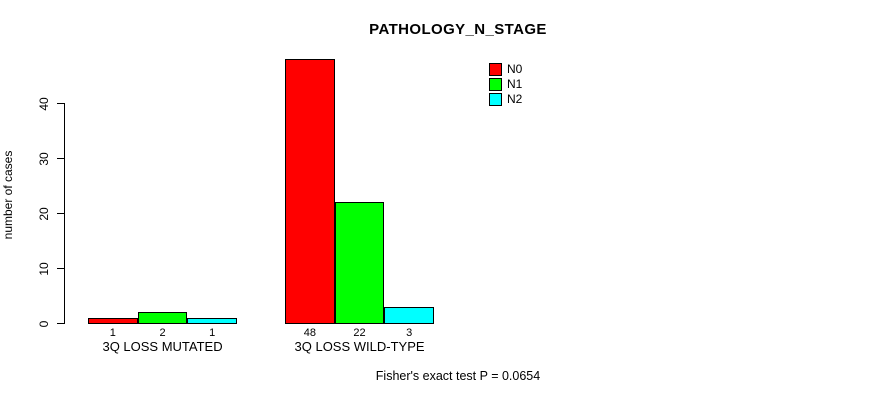 Image resolution: width=890 pixels, height=400 pixels. Describe the element at coordinates (44, 323) in the screenshot. I see `y-tick-label: 0` at that location.